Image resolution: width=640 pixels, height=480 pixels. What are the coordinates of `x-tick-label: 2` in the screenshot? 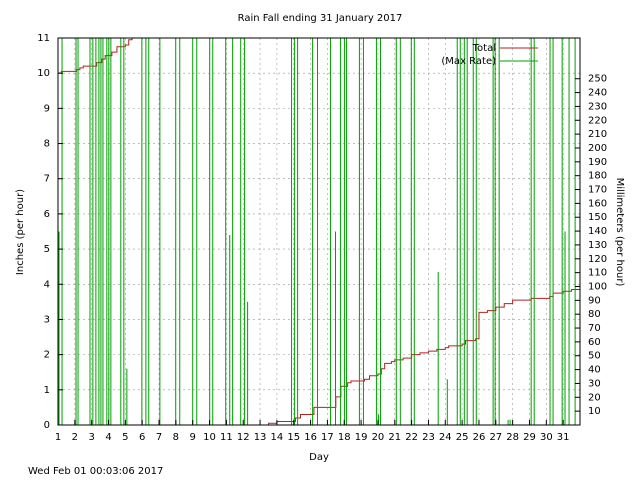 It's located at (75, 437).